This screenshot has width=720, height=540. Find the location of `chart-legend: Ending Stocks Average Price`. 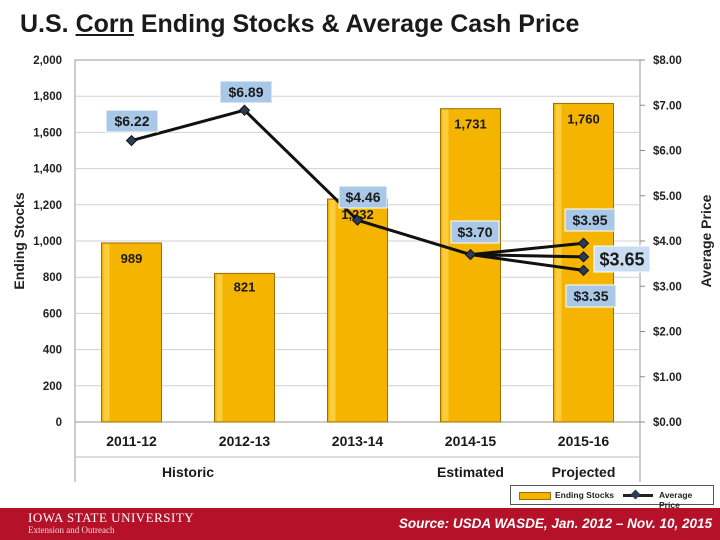

chart-legend: Ending Stocks Average Price is located at coordinates (612, 497).